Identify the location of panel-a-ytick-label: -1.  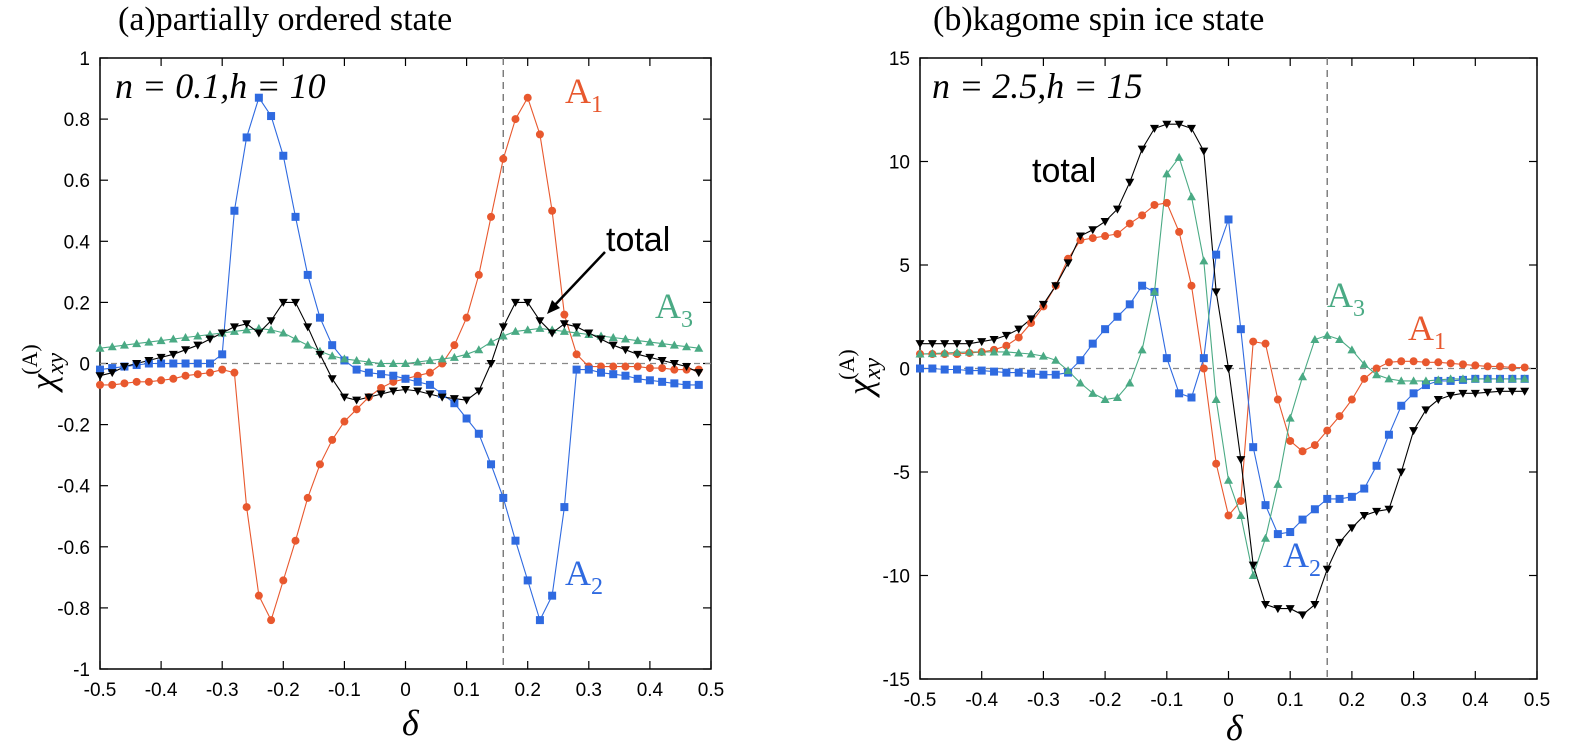
(81, 670).